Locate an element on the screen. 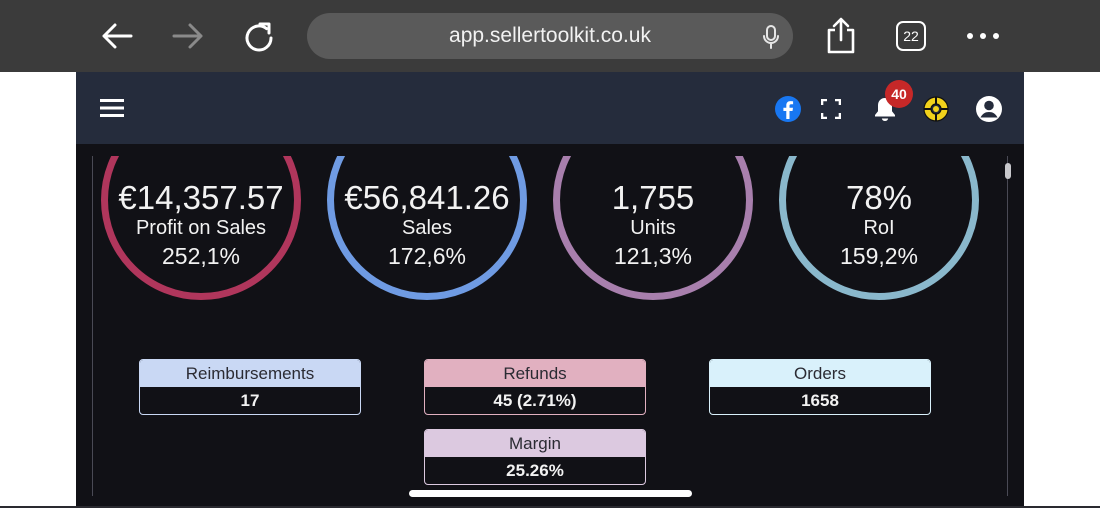  scrollbar-thumb is located at coordinates (1008, 171).